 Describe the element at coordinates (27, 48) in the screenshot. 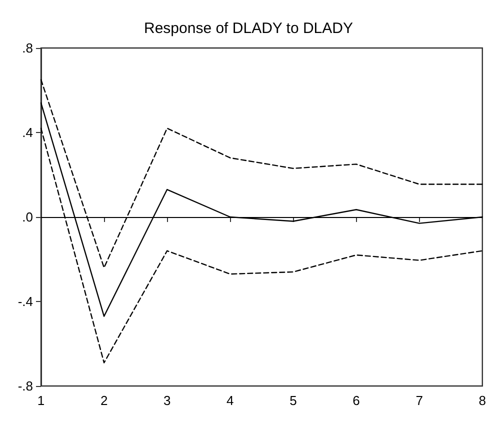

I see `y-tick-label: .8` at that location.